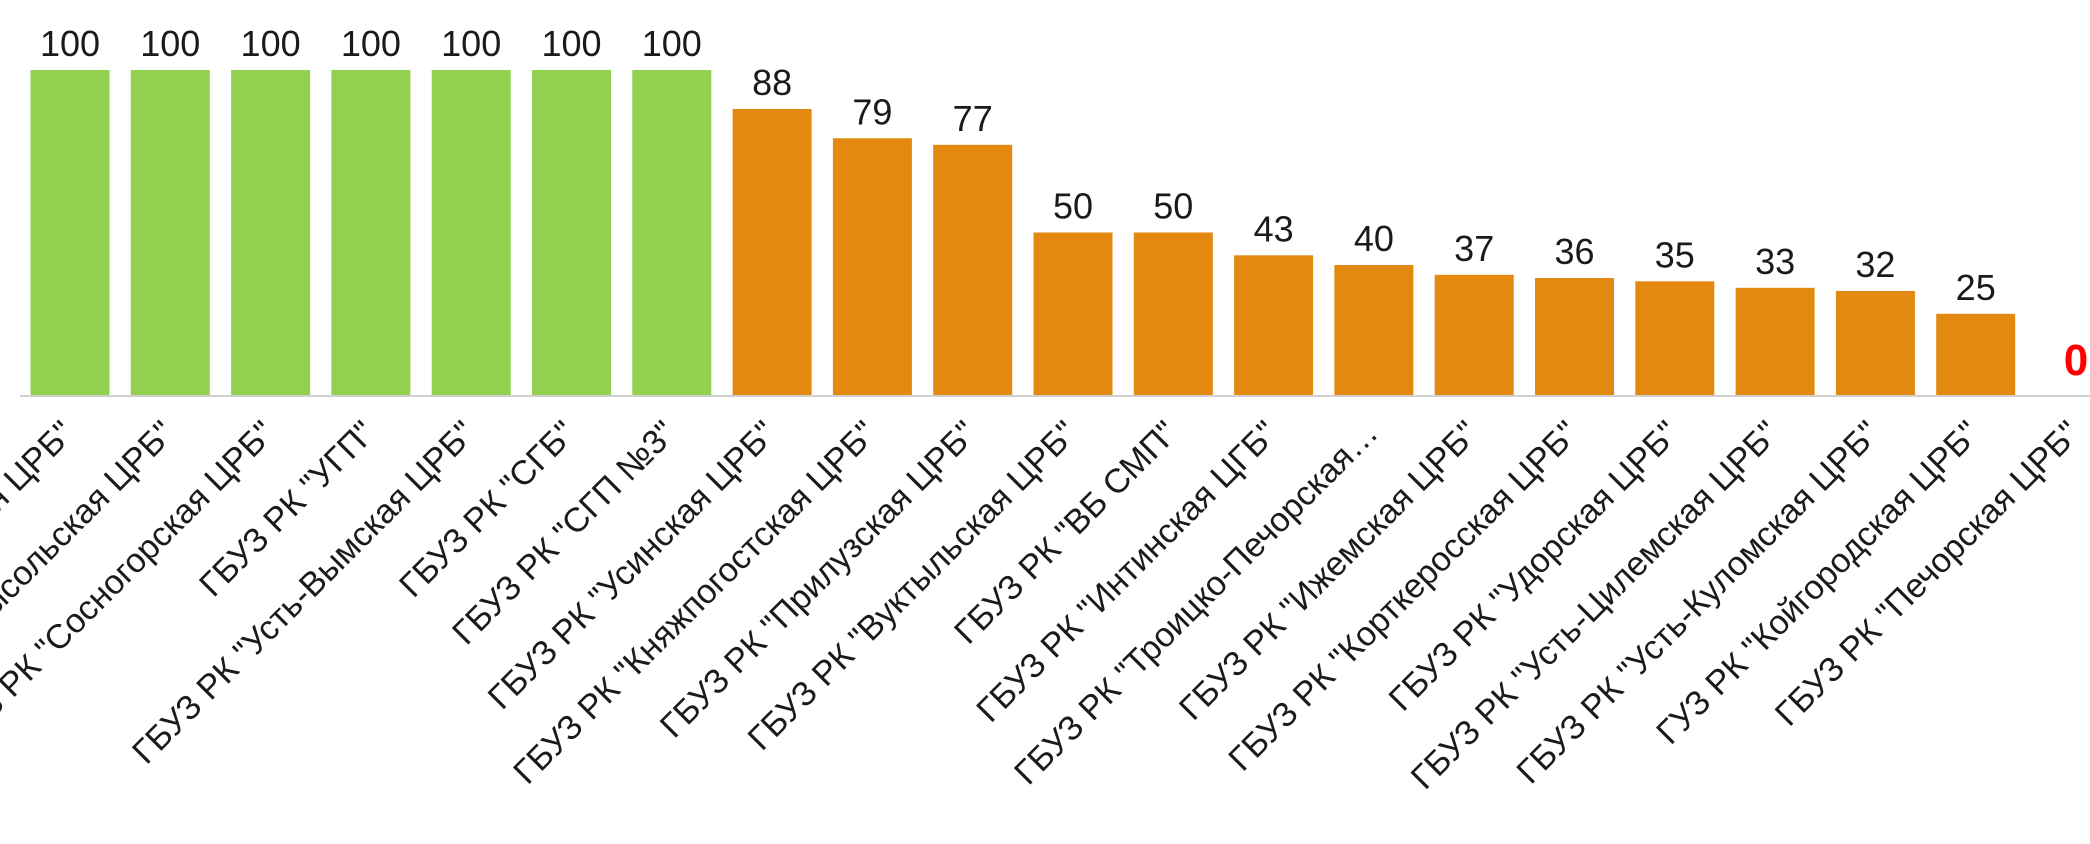 The width and height of the screenshot is (2090, 844). What do you see at coordinates (170, 43) in the screenshot?
I see `value-label-2: 100` at bounding box center [170, 43].